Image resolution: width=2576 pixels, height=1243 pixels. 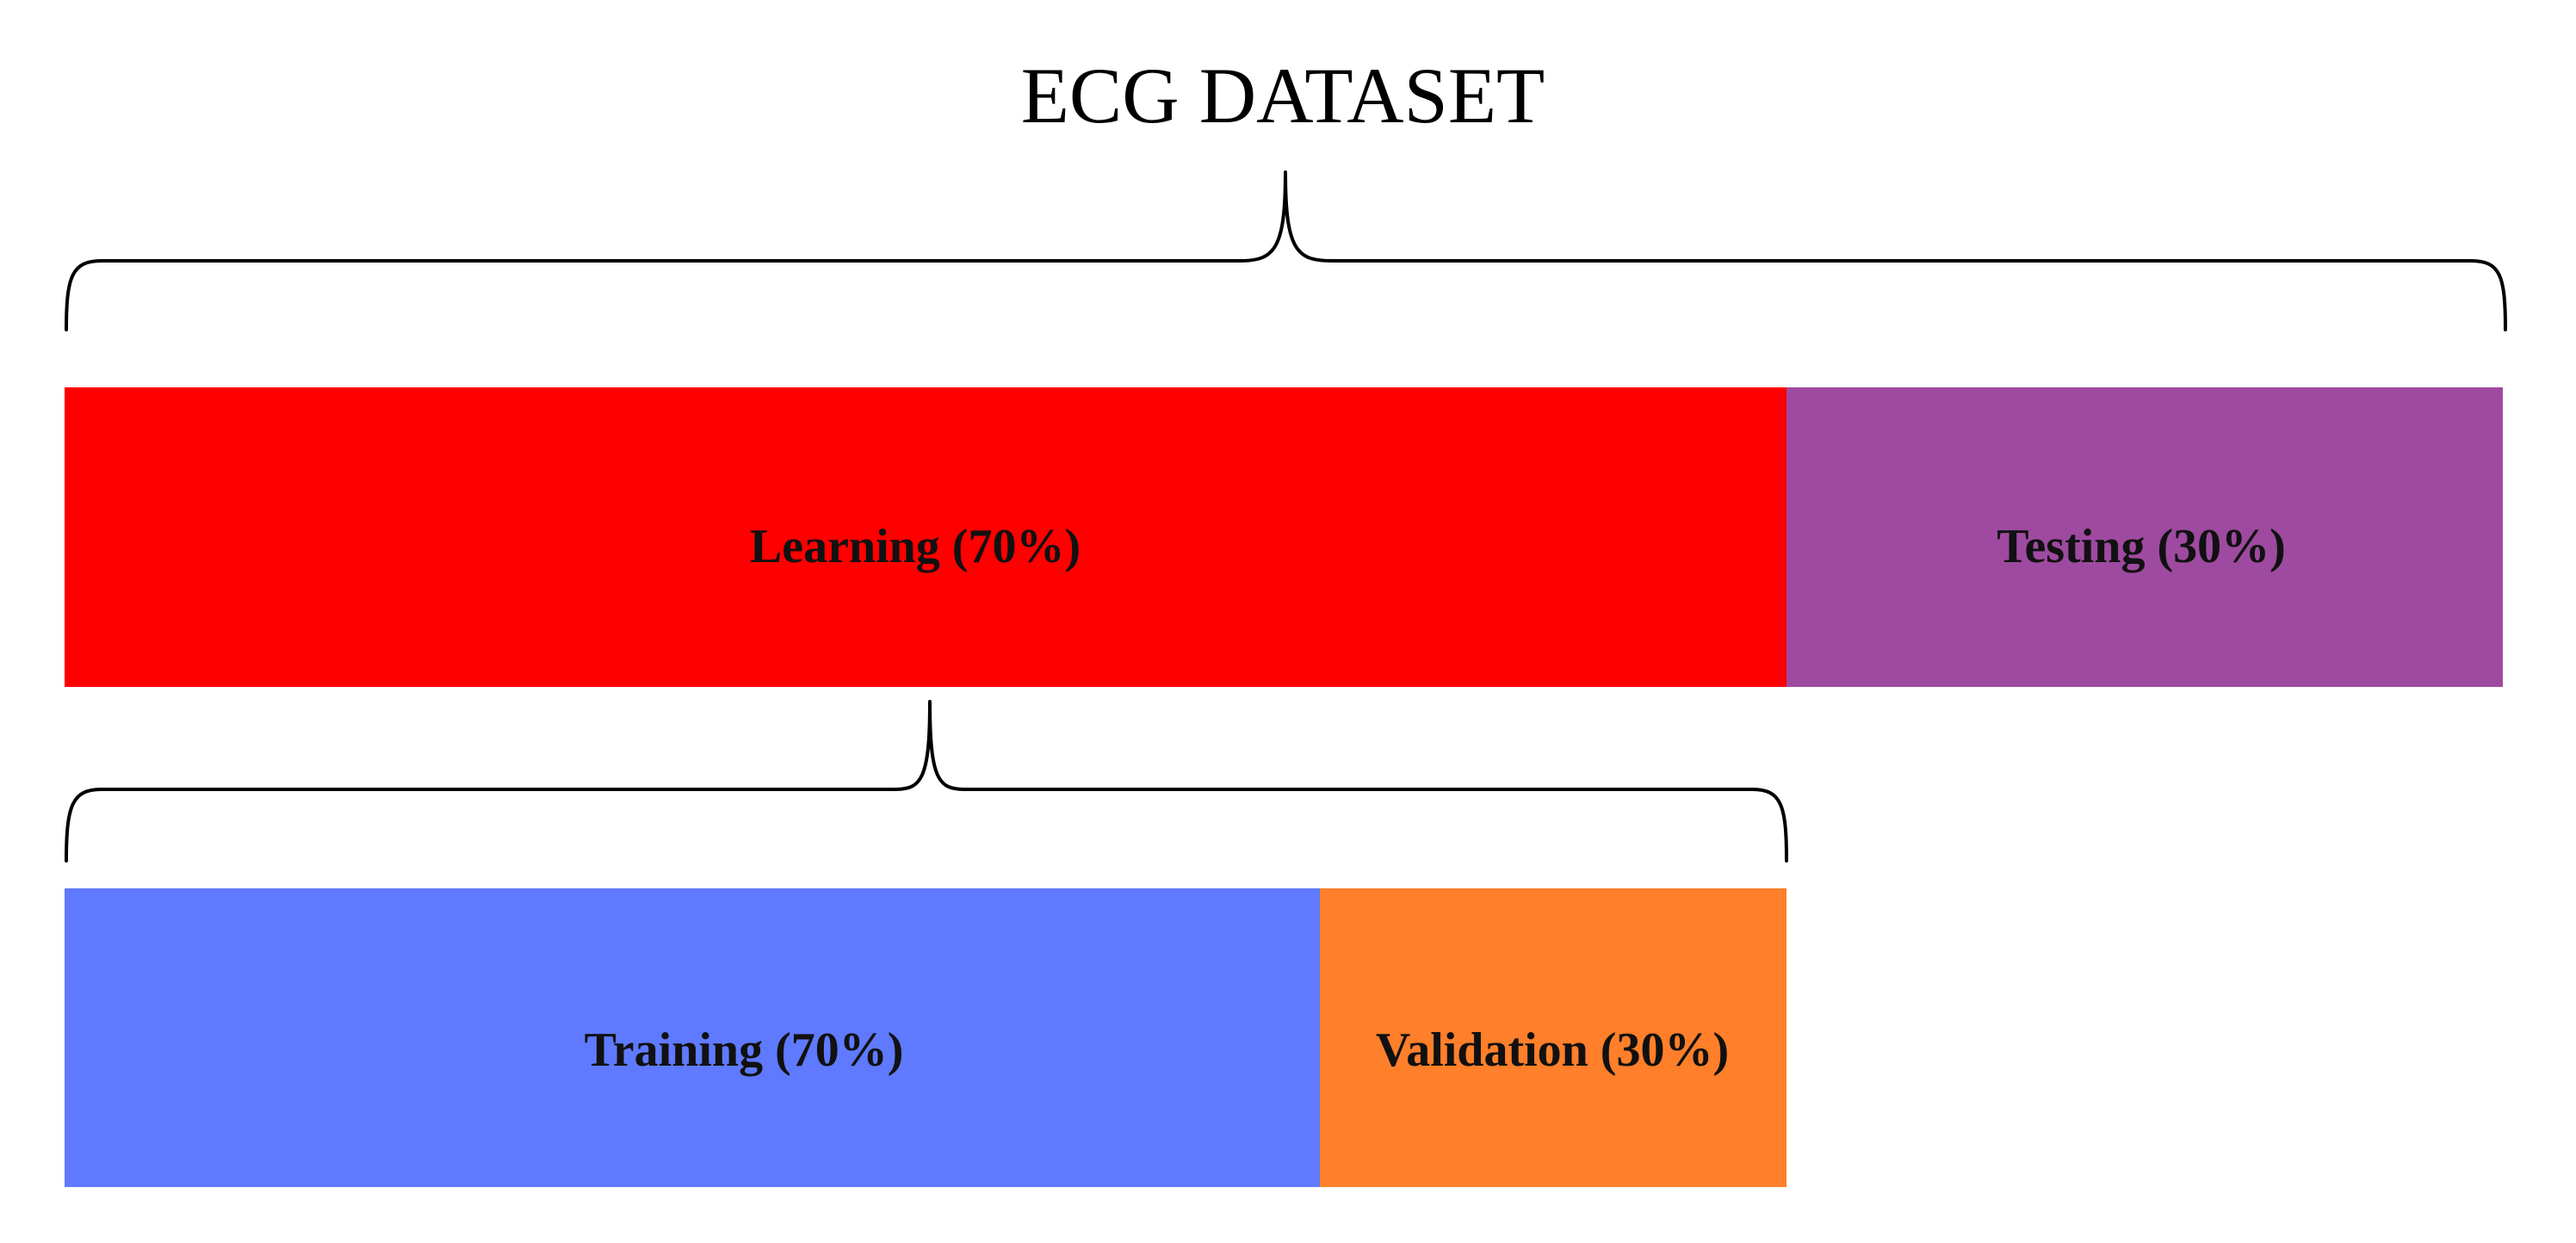 What do you see at coordinates (2141, 546) in the screenshot?
I see `testing-label: Testing (30%)` at bounding box center [2141, 546].